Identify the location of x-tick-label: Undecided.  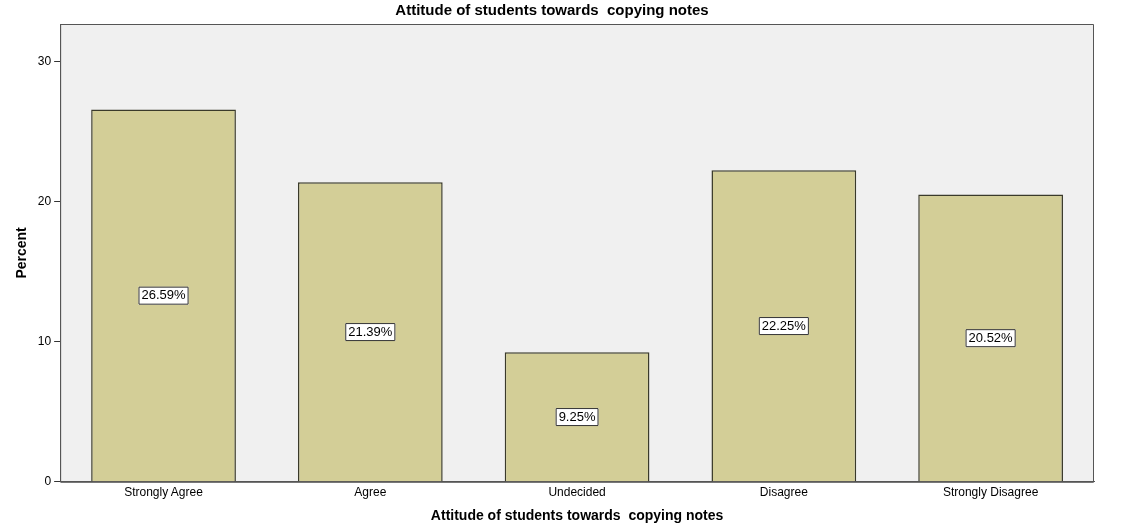
(577, 492).